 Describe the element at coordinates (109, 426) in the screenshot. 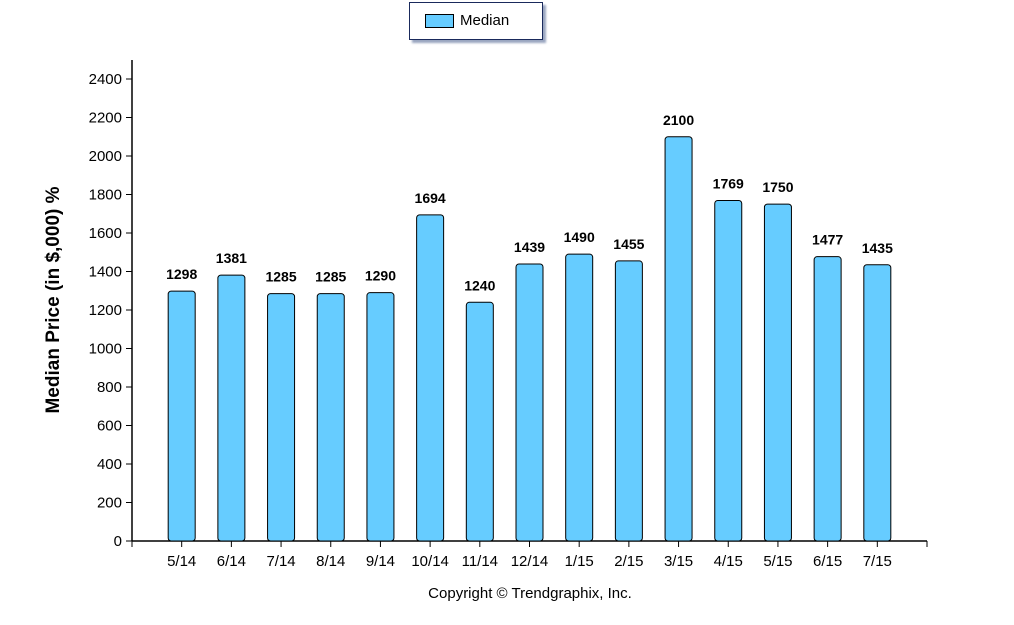

I see `y-tick-label: 600` at that location.